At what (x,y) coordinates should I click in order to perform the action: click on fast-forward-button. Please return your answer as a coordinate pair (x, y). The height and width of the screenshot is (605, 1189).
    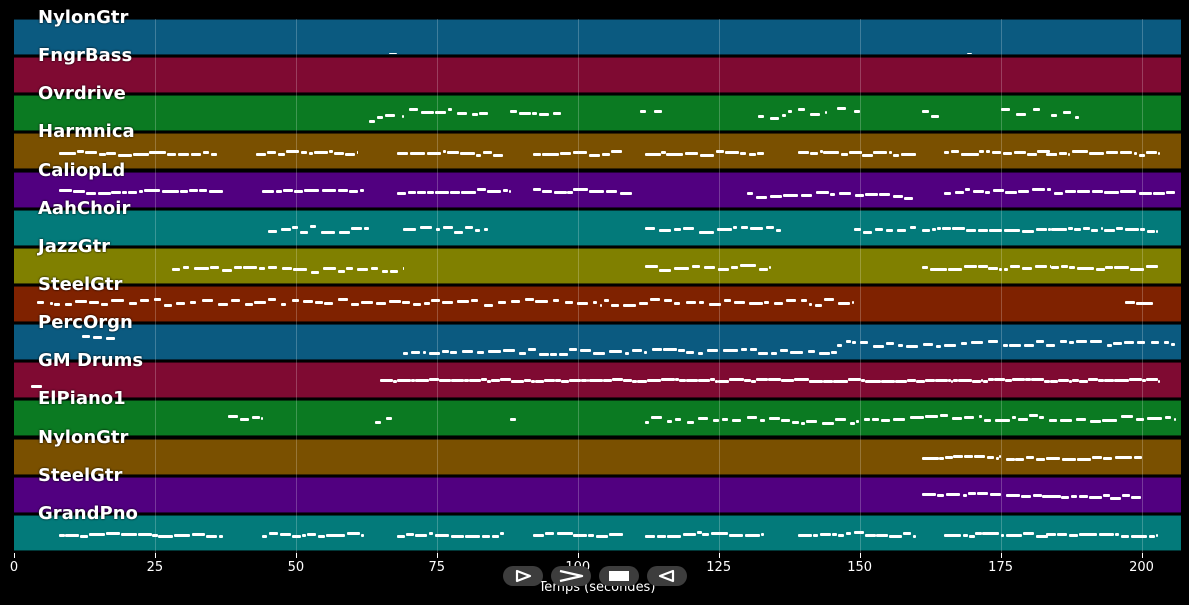
    Looking at the image, I should click on (571, 576).